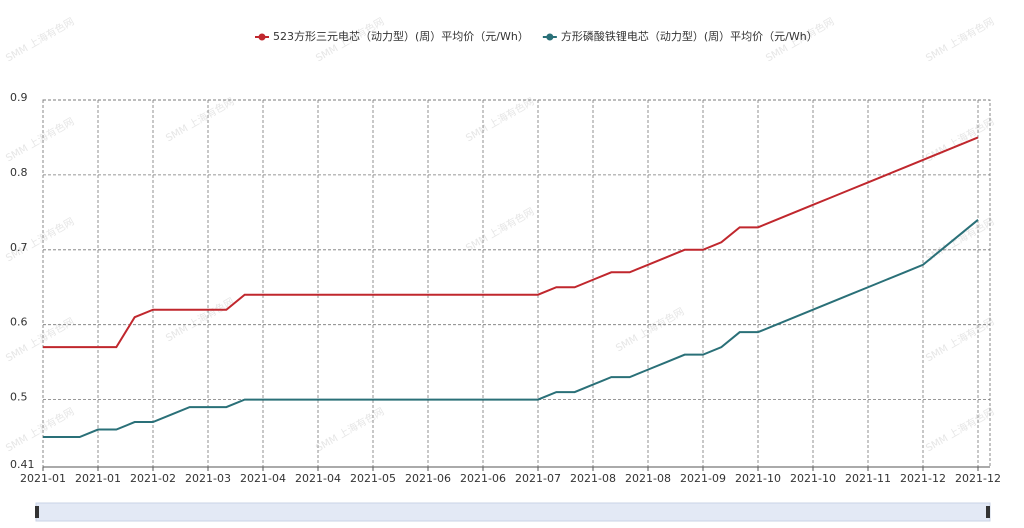  What do you see at coordinates (689, 36) in the screenshot?
I see `legend-label: 方形磷酸铁锂电芯（动力型）(周）平均价（元/Wh）` at bounding box center [689, 36].